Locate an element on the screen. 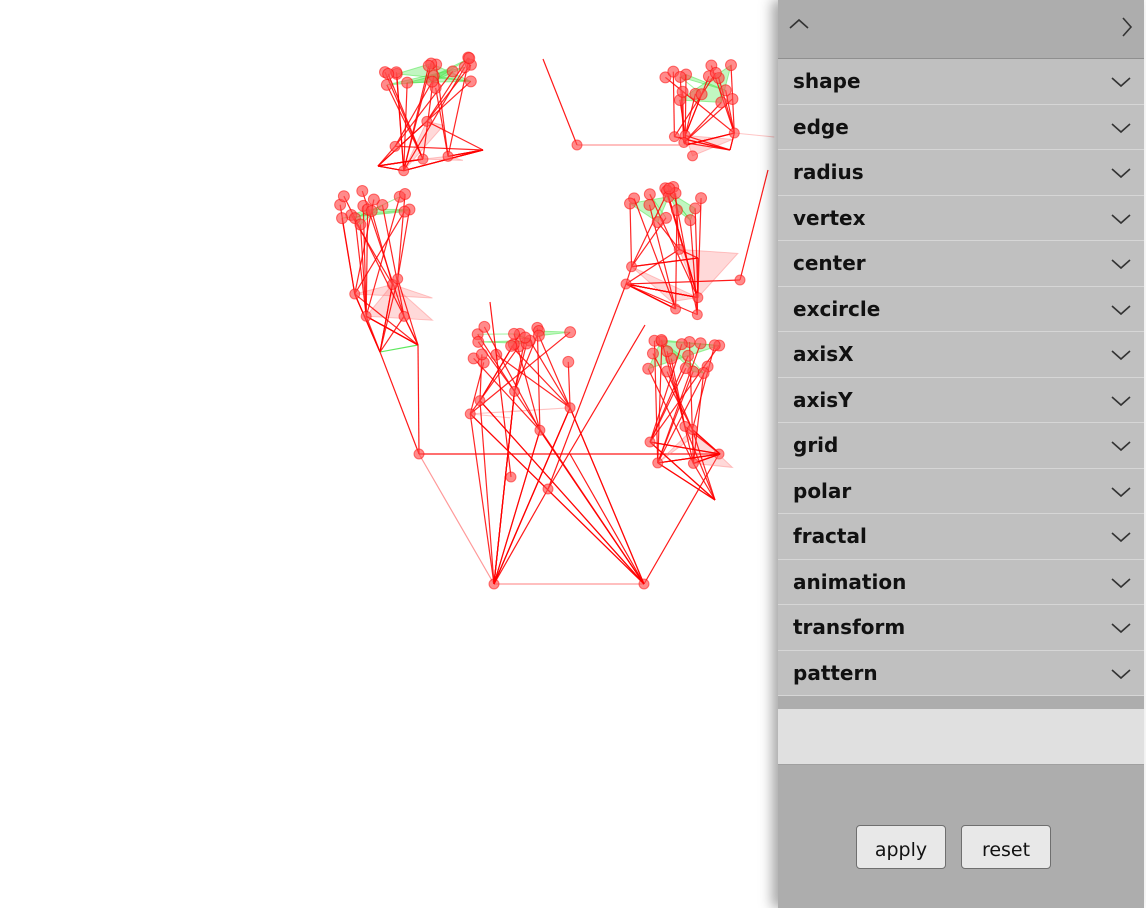 The image size is (1146, 908). section-axisx: axisX is located at coordinates (961, 355).